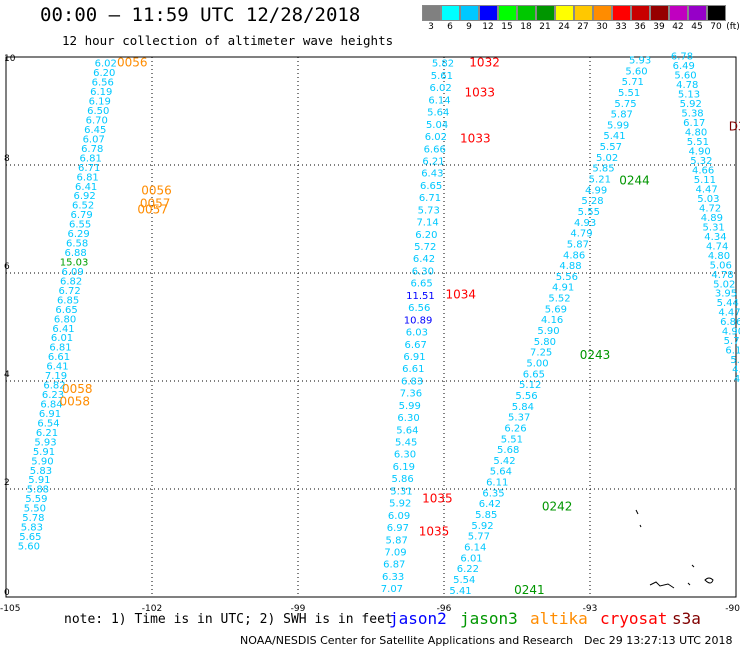 The image size is (740, 650). What do you see at coordinates (7, 593) in the screenshot?
I see `y-tick-label: 0` at bounding box center [7, 593].